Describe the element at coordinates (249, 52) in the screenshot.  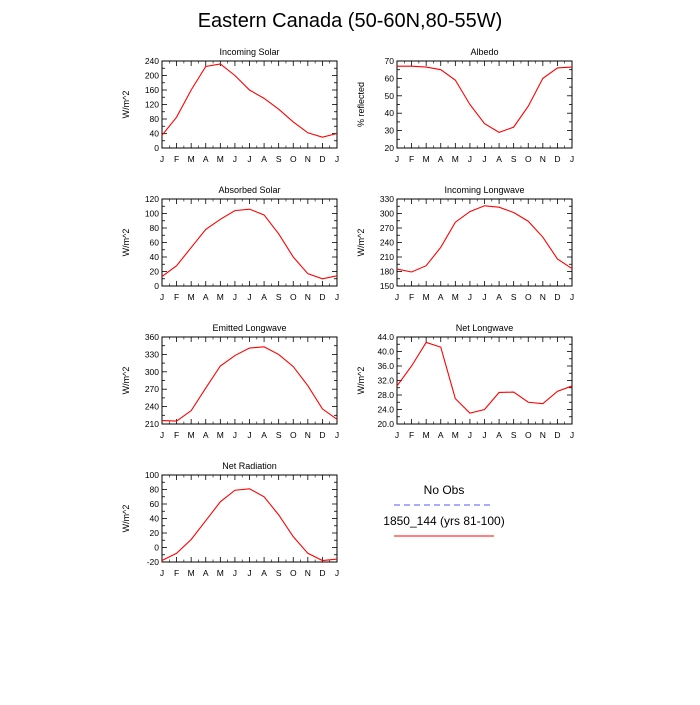
I see `panel-title: Incoming Solar` at that location.